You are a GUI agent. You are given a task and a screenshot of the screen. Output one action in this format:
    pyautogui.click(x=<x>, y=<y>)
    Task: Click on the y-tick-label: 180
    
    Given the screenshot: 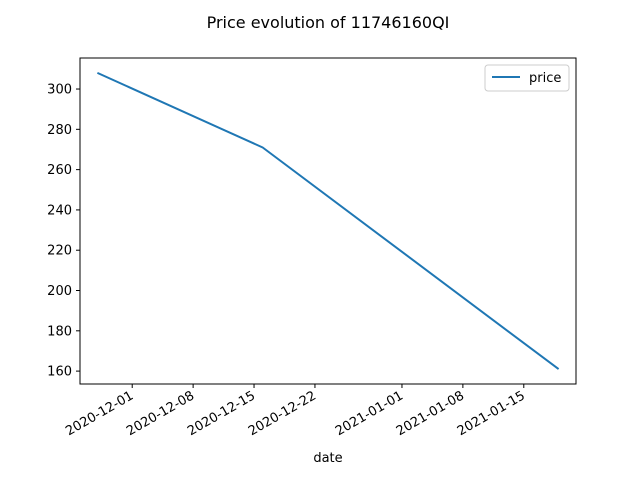 What is the action you would take?
    pyautogui.click(x=59, y=331)
    